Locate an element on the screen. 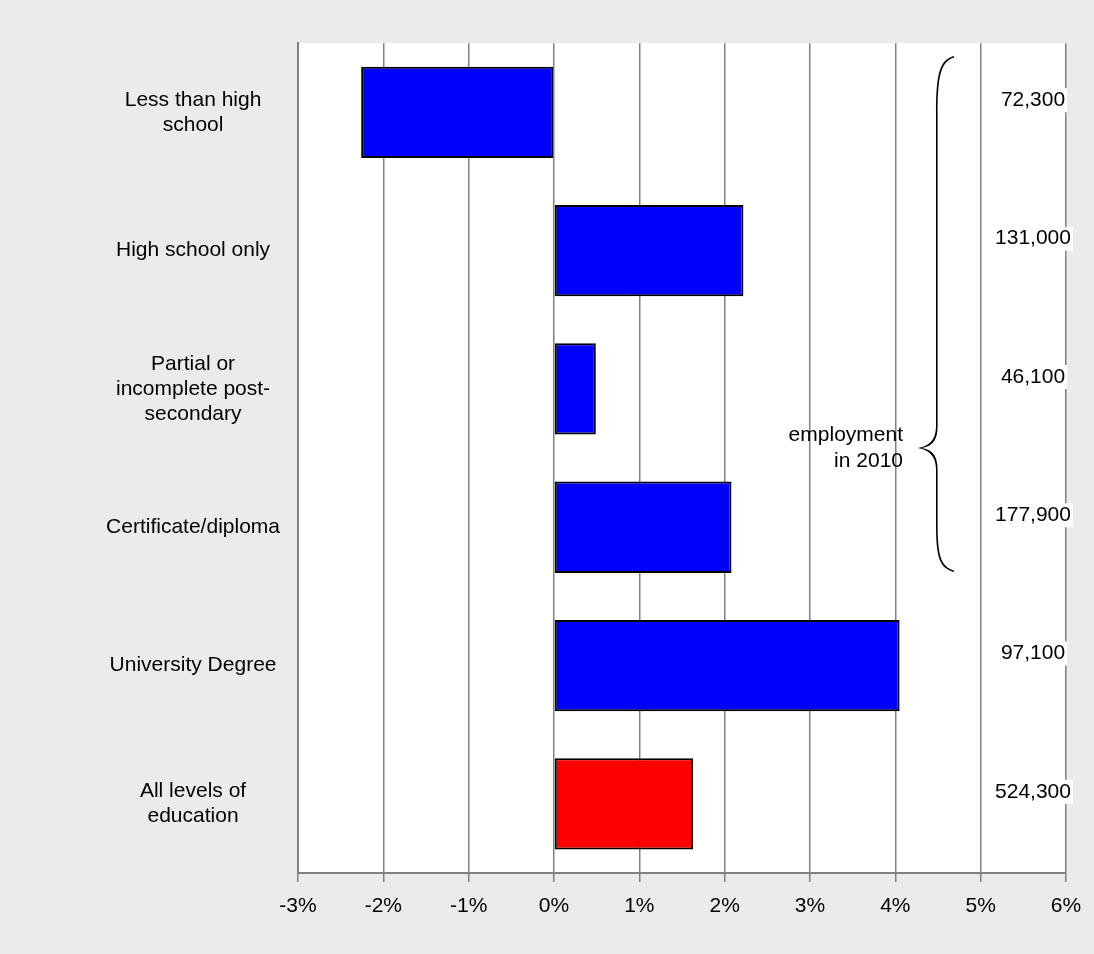 The width and height of the screenshot is (1094, 954). annotation: 46,100 is located at coordinates (1033, 375).